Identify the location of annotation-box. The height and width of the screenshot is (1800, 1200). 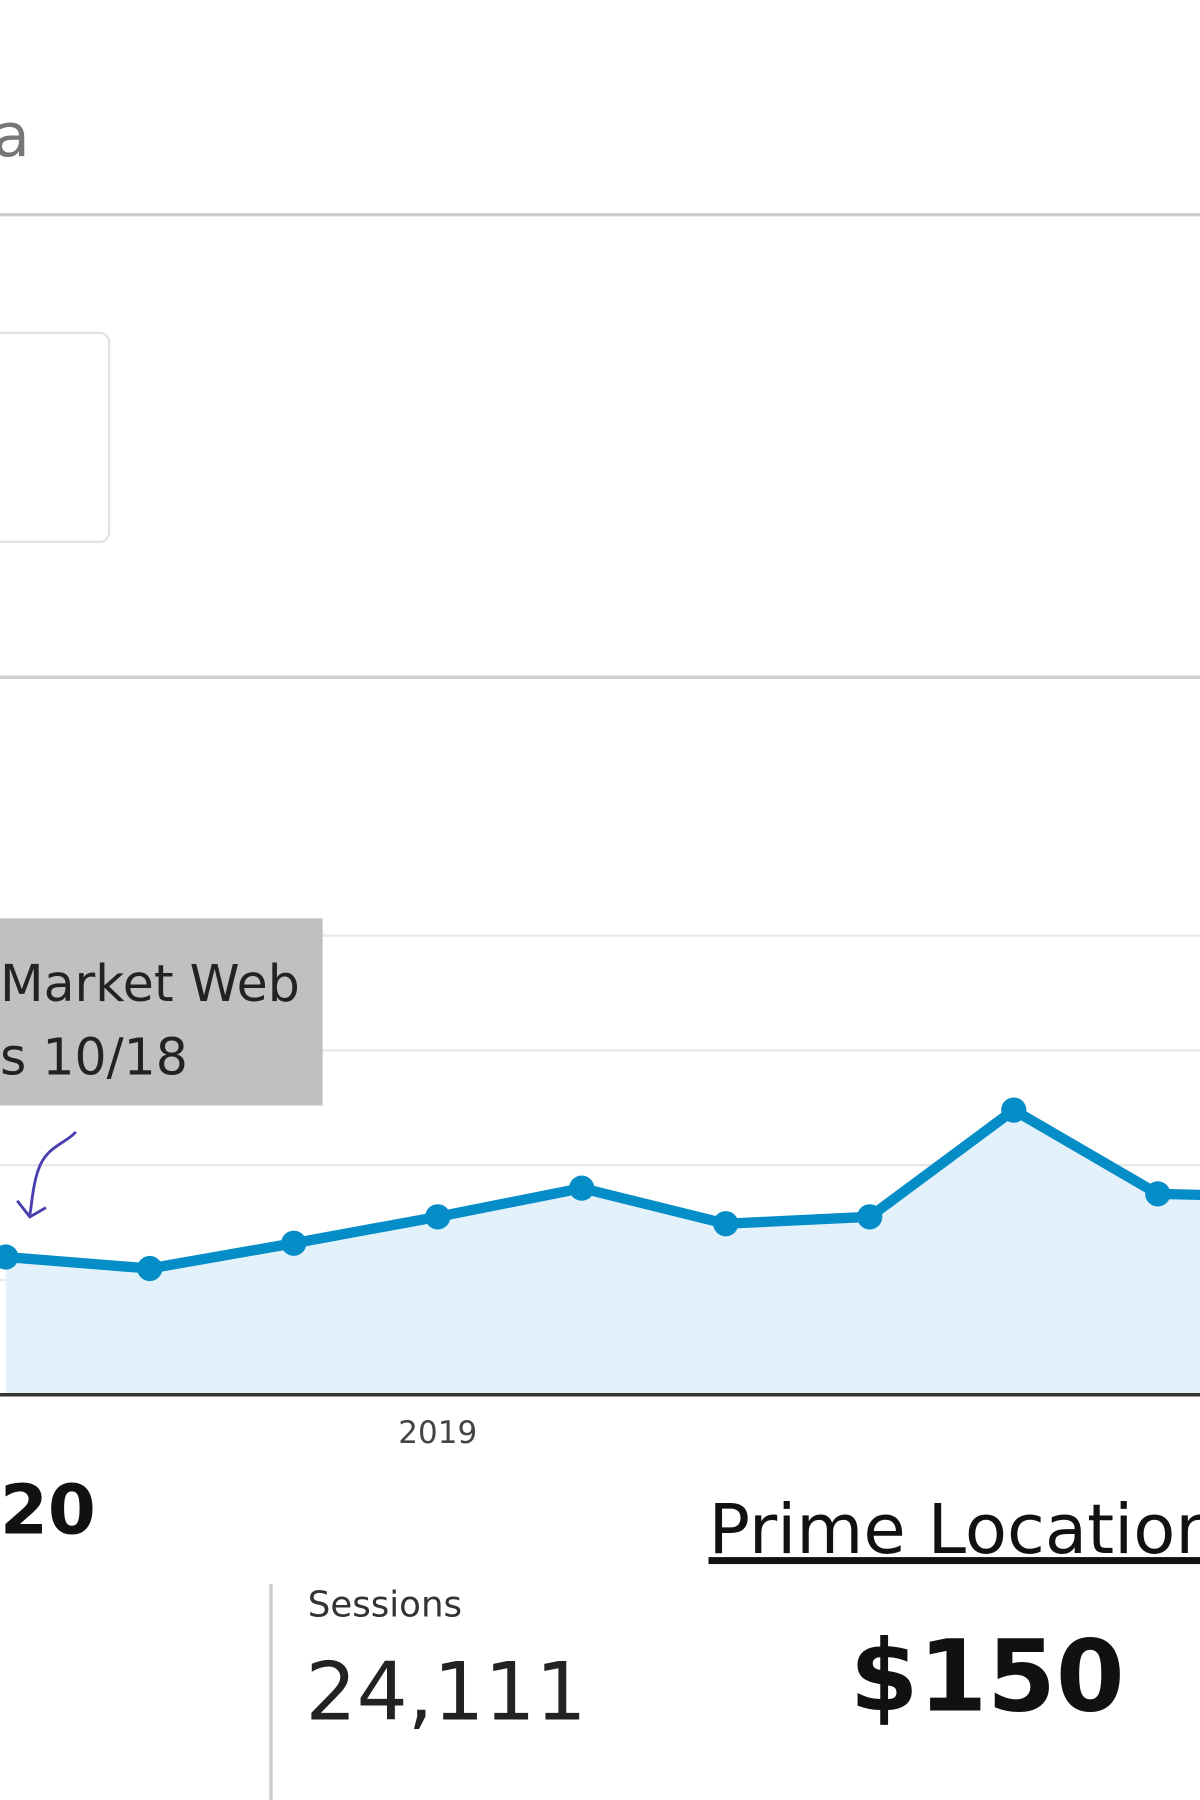
(161, 1012).